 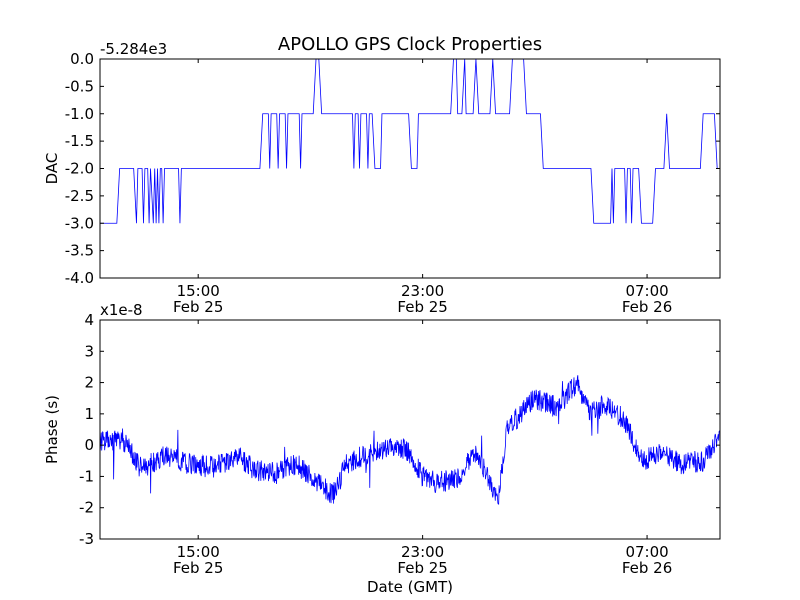 What do you see at coordinates (79, 141) in the screenshot?
I see `y-tick-label: -1.5` at bounding box center [79, 141].